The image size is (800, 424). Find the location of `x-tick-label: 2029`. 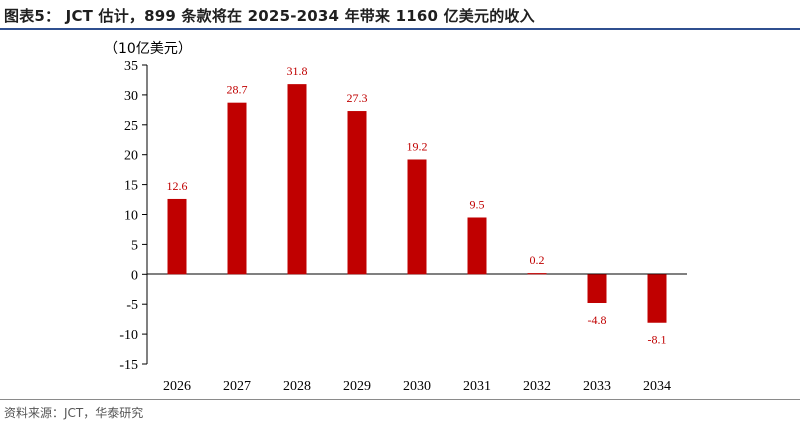

x-tick-label: 2029 is located at coordinates (357, 386).